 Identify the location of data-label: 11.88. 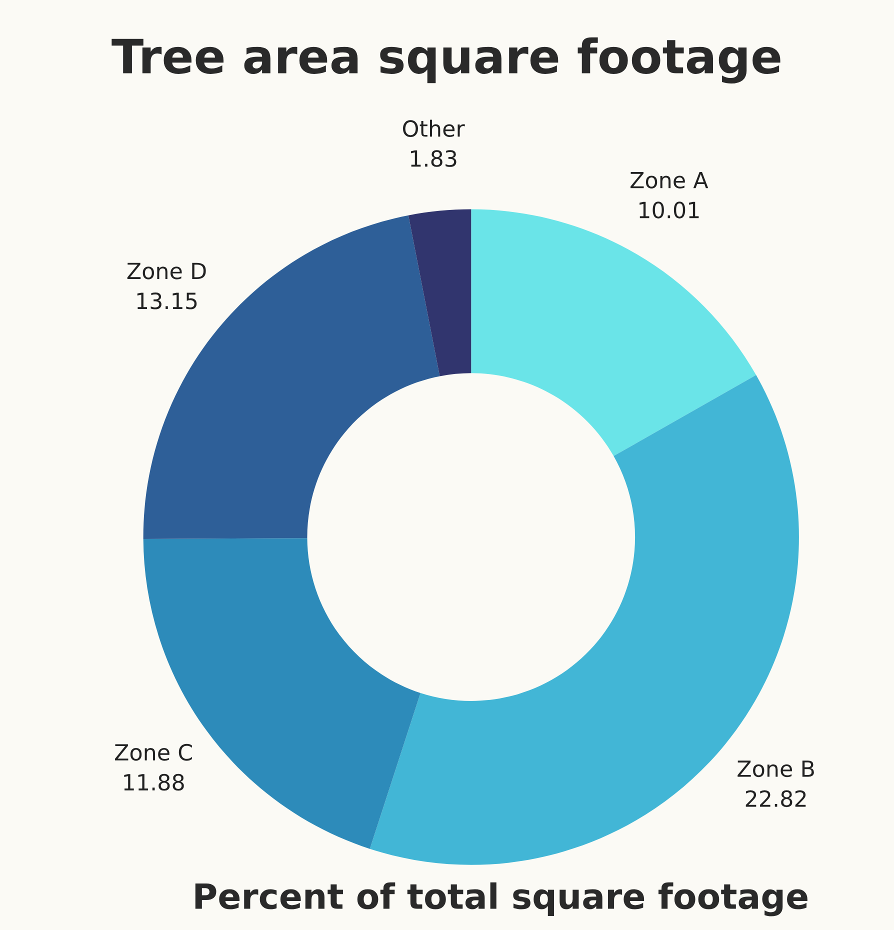
(154, 782).